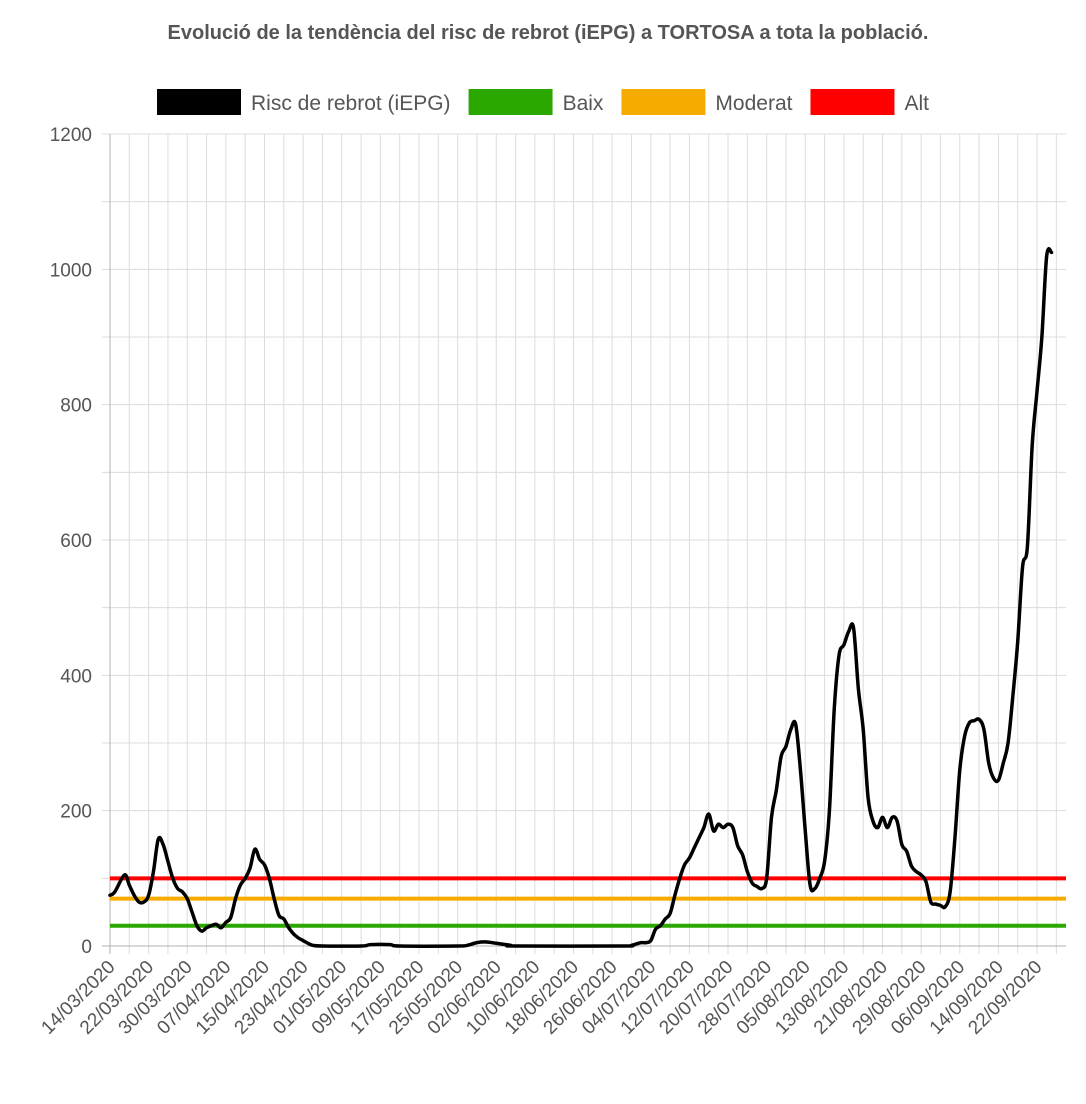 Image resolution: width=1086 pixels, height=1104 pixels. What do you see at coordinates (71, 270) in the screenshot?
I see `y-tick-label: 1000` at bounding box center [71, 270].